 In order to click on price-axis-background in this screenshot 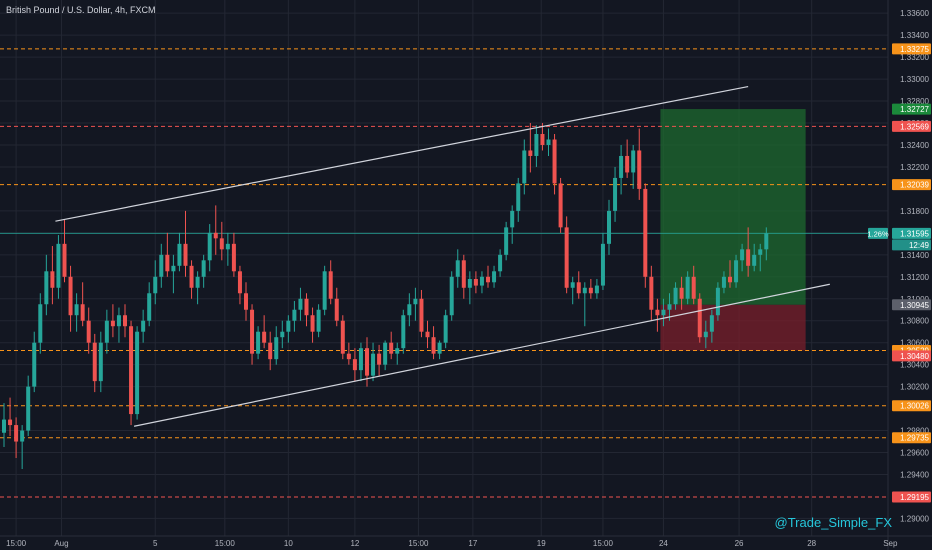, I will do `click(910, 275)`.